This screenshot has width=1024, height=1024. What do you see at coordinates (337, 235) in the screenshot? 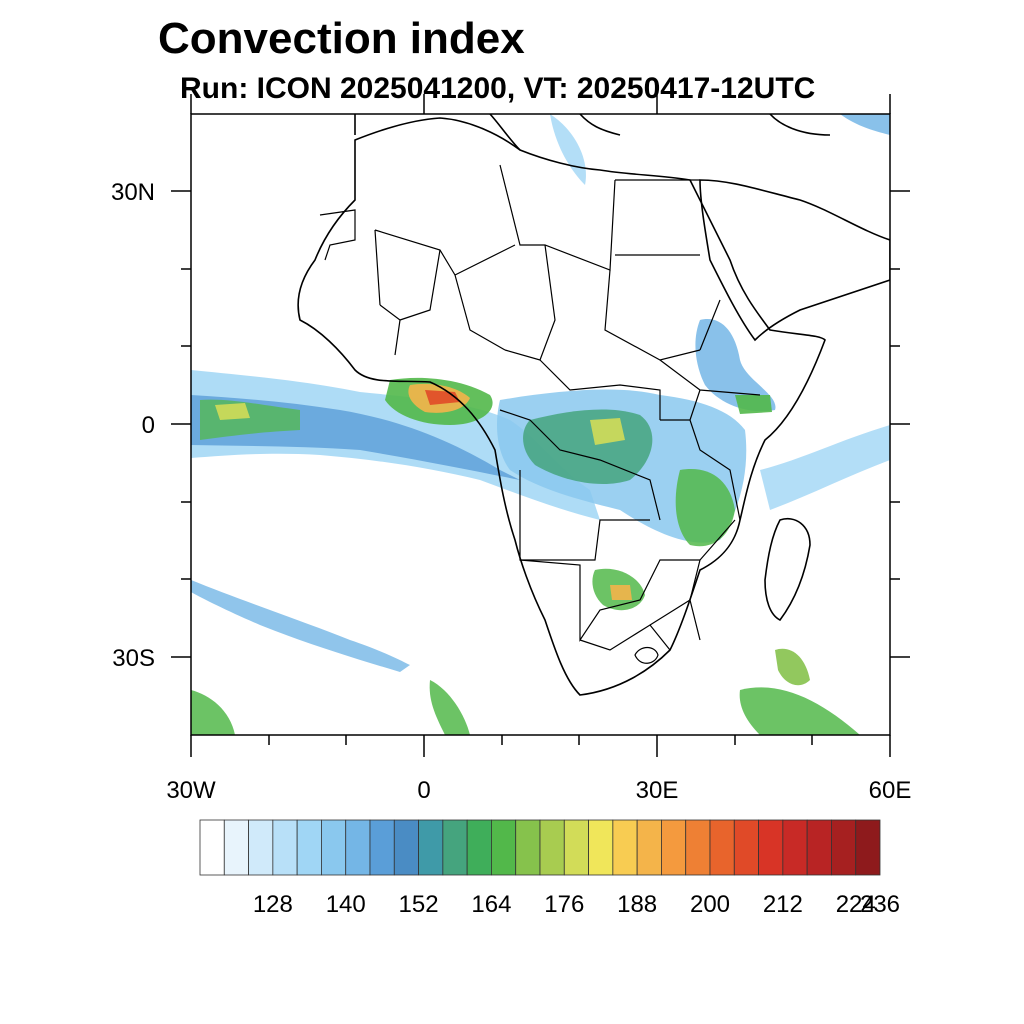
I see `border-west-sahara` at bounding box center [337, 235].